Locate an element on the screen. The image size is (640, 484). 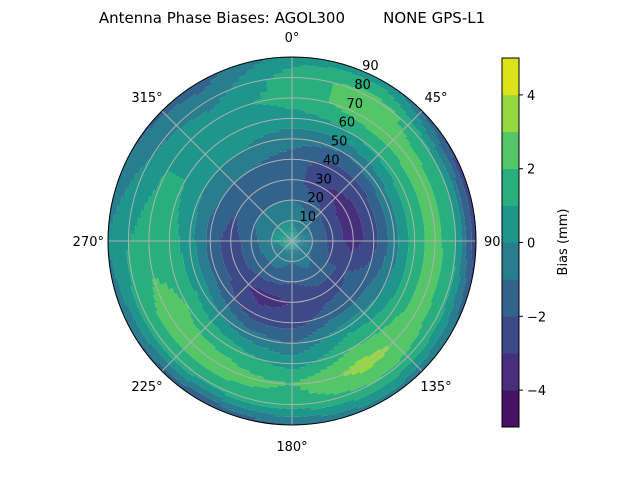
colorbar-tick-label: −4 is located at coordinates (536, 391).